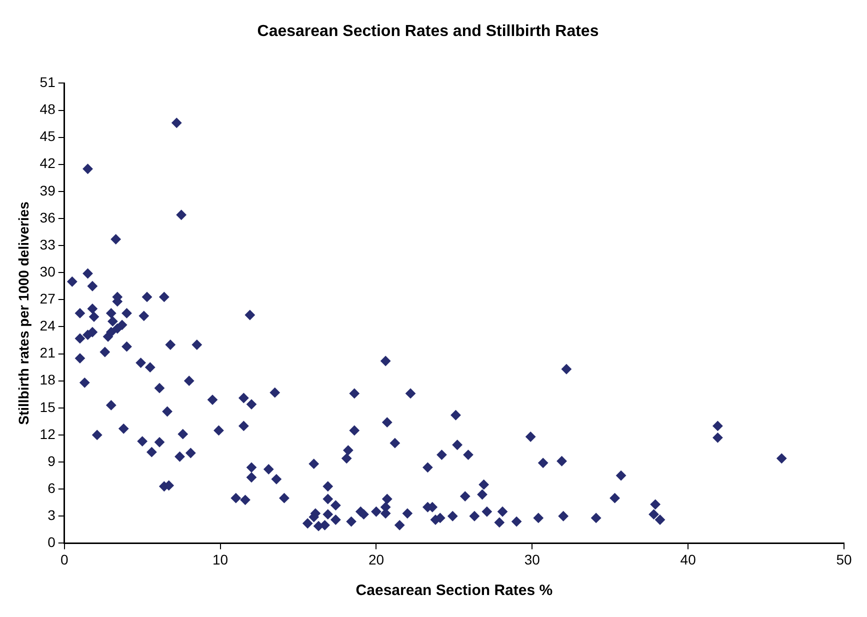 Image resolution: width=867 pixels, height=617 pixels. What do you see at coordinates (844, 559) in the screenshot?
I see `x-tick-label: 50` at bounding box center [844, 559].